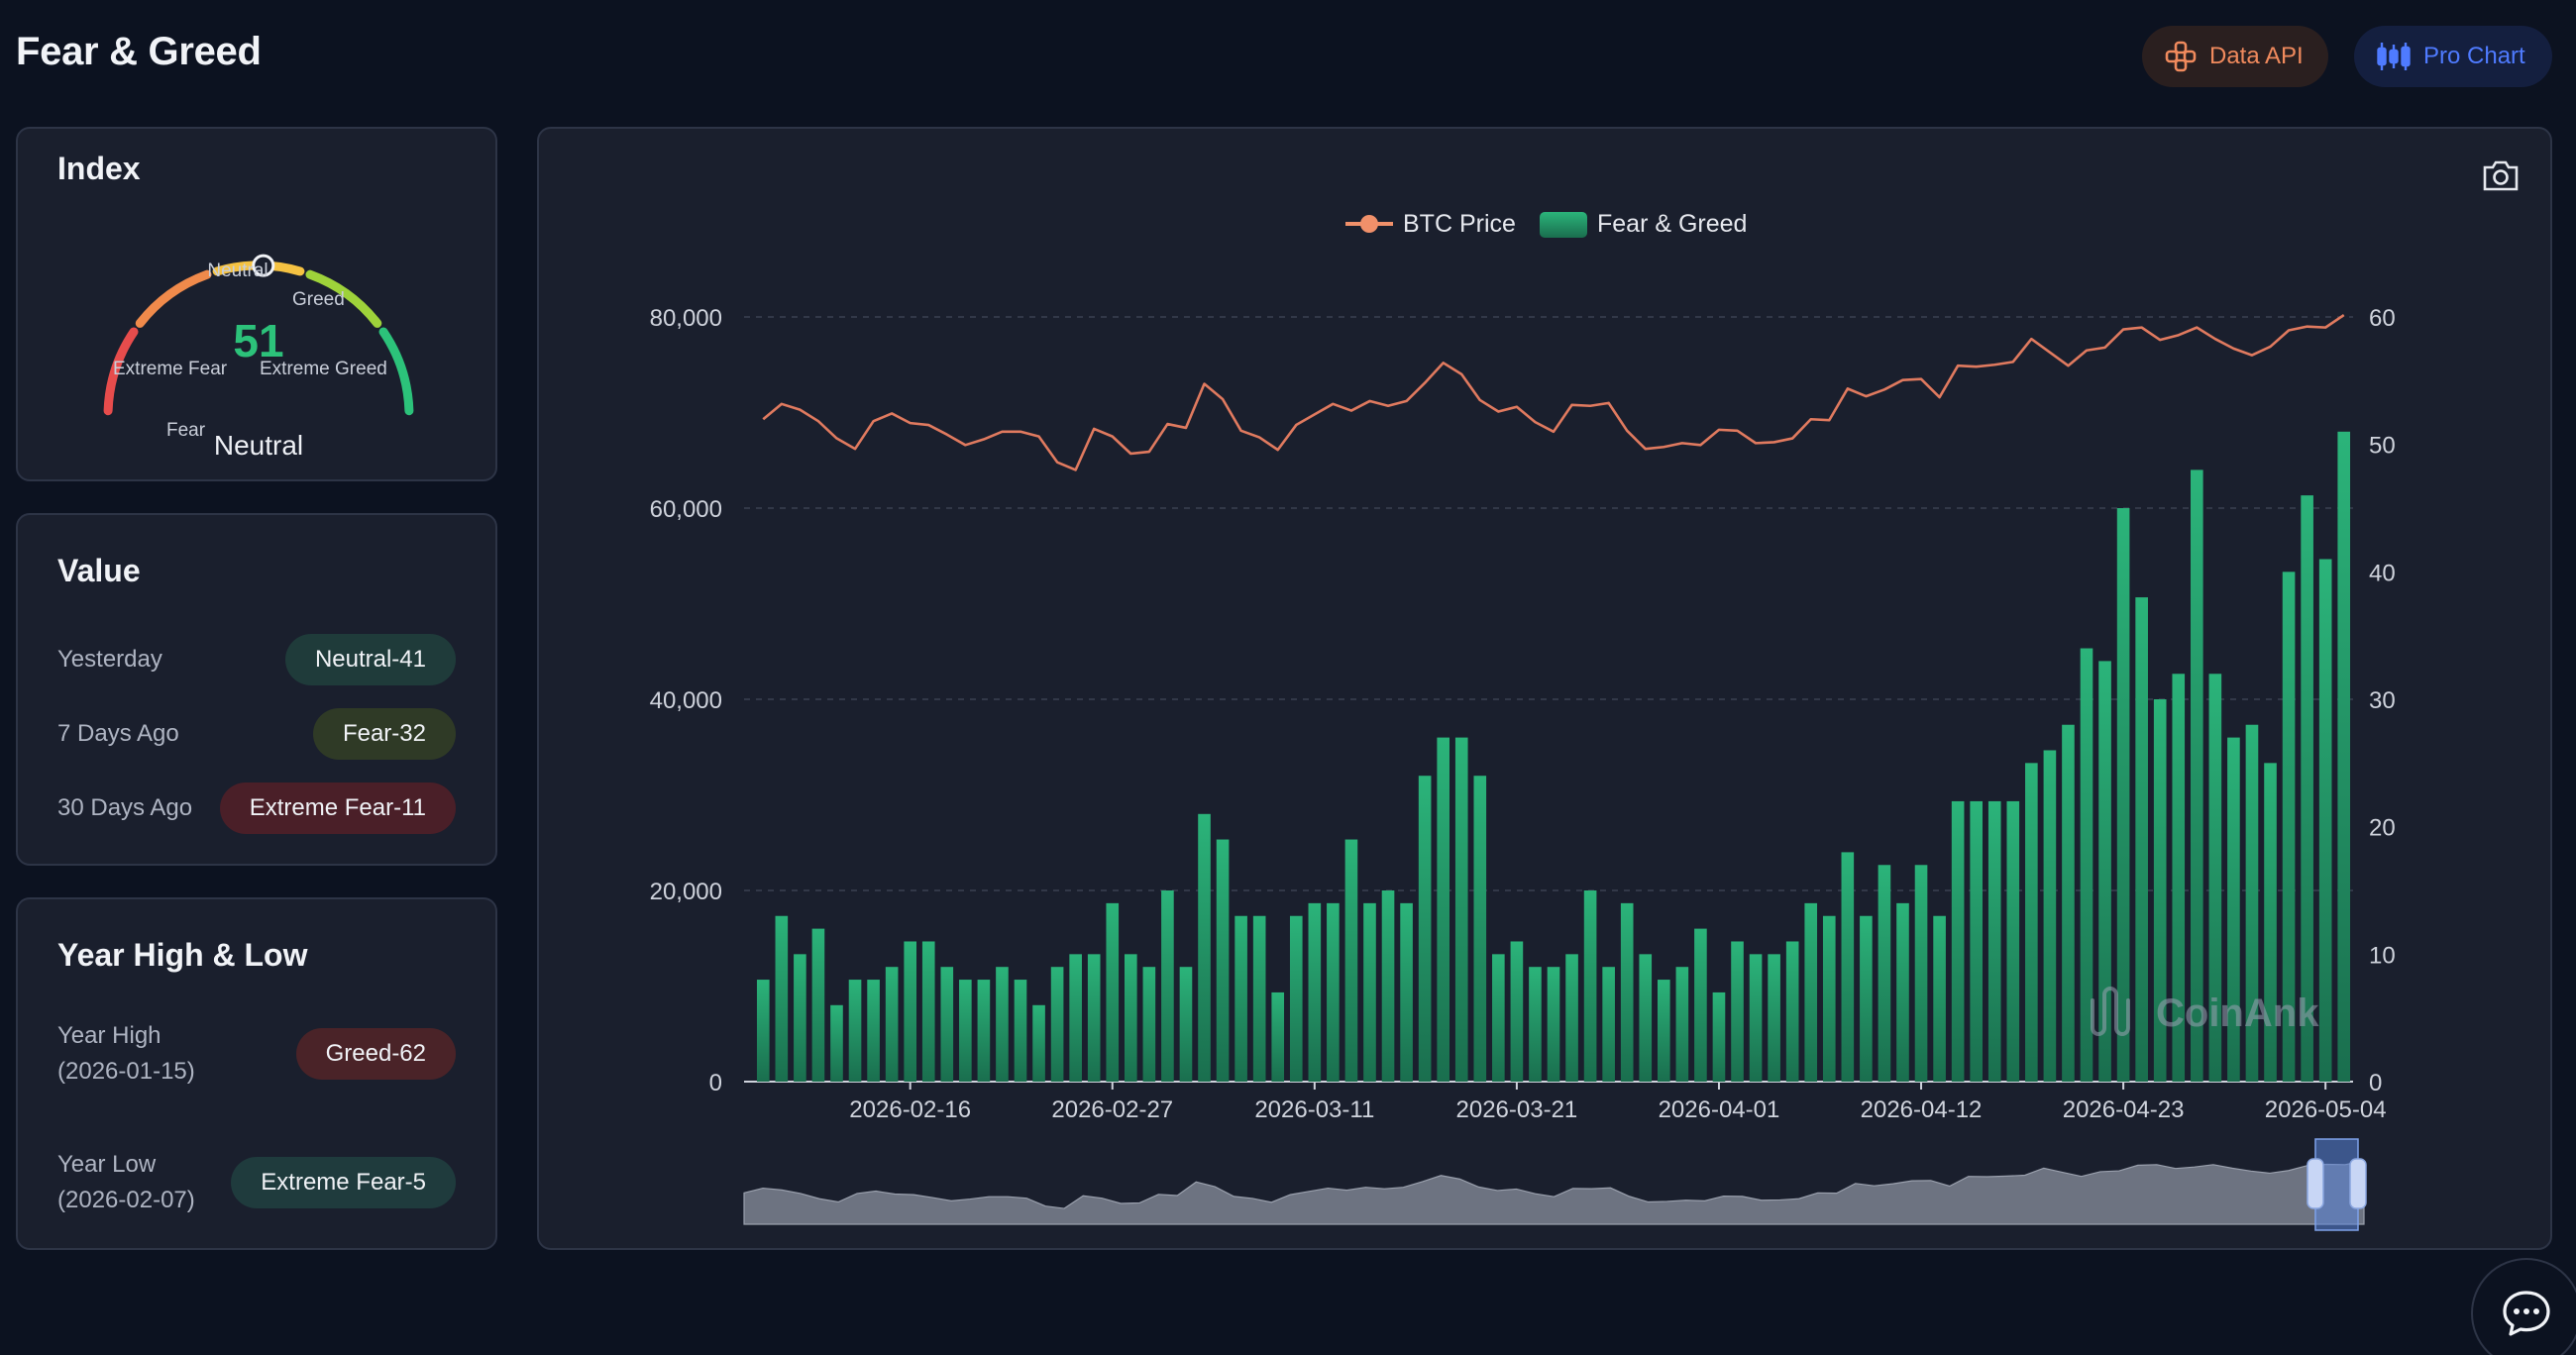  Describe the element at coordinates (2453, 56) in the screenshot. I see `pro-chart-button: Pro Chart` at that location.